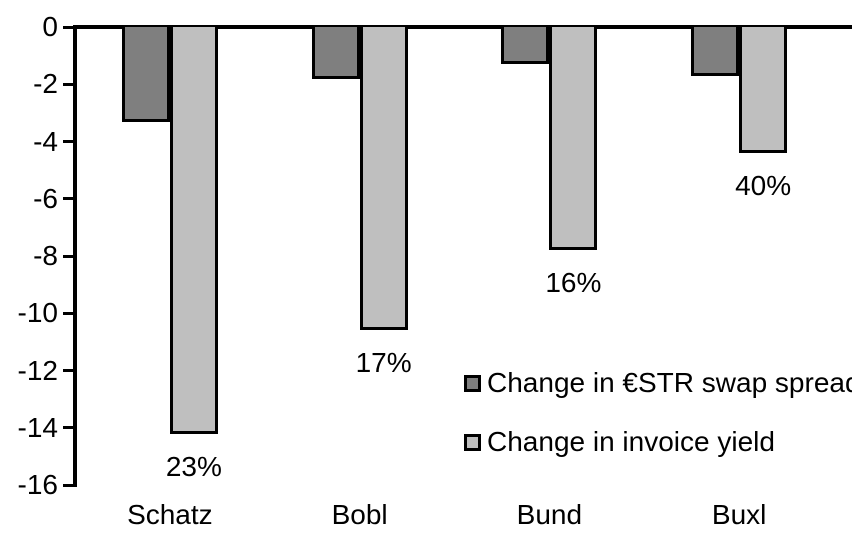 Image resolution: width=852 pixels, height=539 pixels. What do you see at coordinates (383, 363) in the screenshot?
I see `bar-data-label: 17%` at bounding box center [383, 363].